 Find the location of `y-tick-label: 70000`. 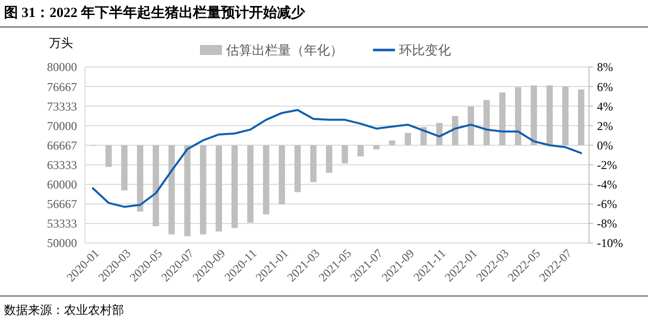

y-tick-label: 70000 is located at coordinates (62, 125).